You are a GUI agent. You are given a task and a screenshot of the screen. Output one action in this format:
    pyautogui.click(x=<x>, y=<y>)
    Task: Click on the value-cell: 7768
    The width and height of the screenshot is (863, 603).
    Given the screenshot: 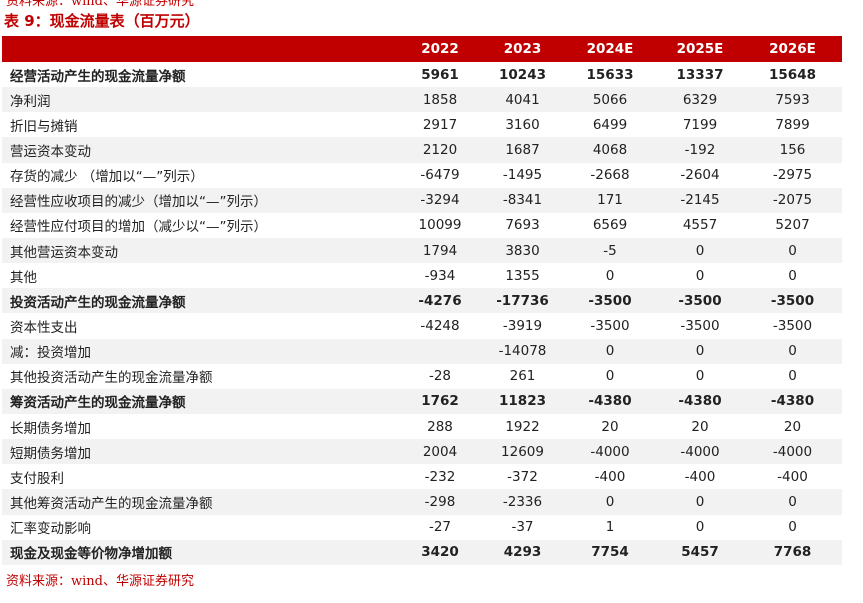 What is the action you would take?
    pyautogui.click(x=792, y=552)
    